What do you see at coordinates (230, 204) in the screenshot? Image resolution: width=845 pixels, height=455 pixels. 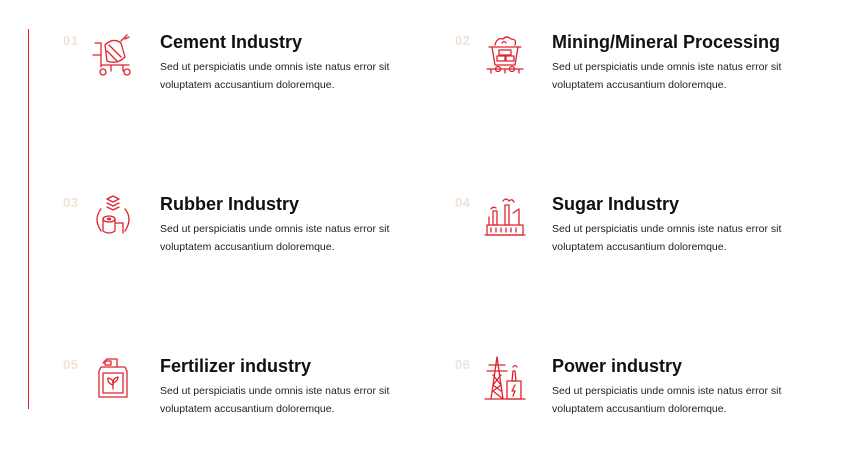 I see `card-title: Rubber Industry` at bounding box center [230, 204].